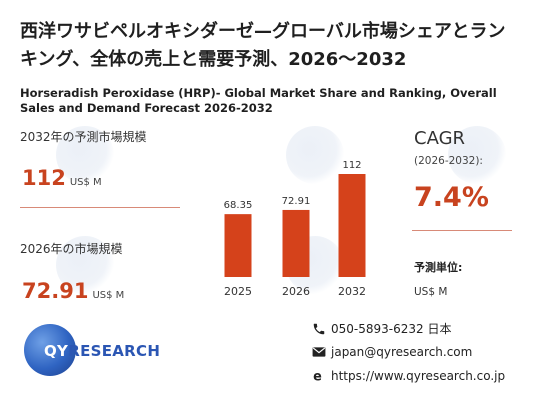 This screenshot has height=400, width=536. I want to click on email-link: japan@qyresearch.com, so click(402, 352).